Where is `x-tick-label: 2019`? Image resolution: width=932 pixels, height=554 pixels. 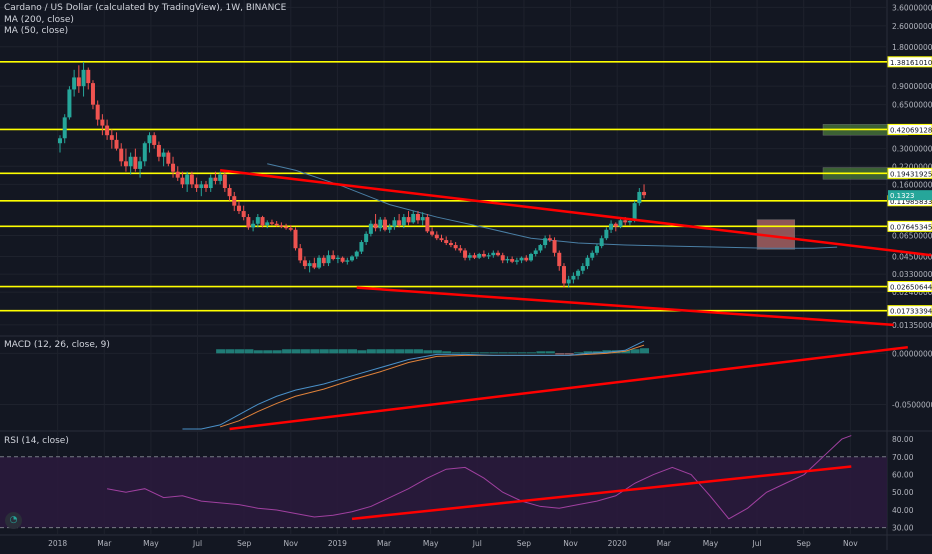 x-tick-label: 2019 is located at coordinates (337, 543).